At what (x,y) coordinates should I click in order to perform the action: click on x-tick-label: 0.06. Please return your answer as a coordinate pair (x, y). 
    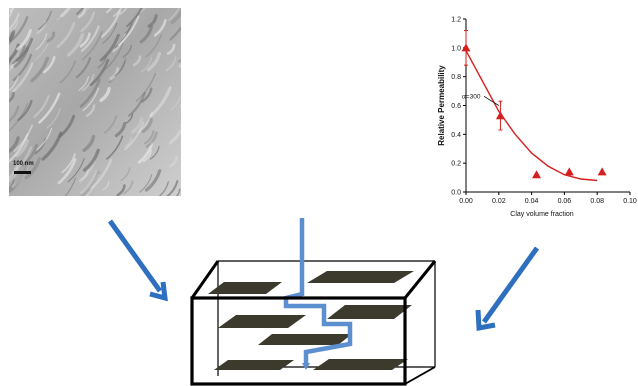
    Looking at the image, I should click on (565, 201).